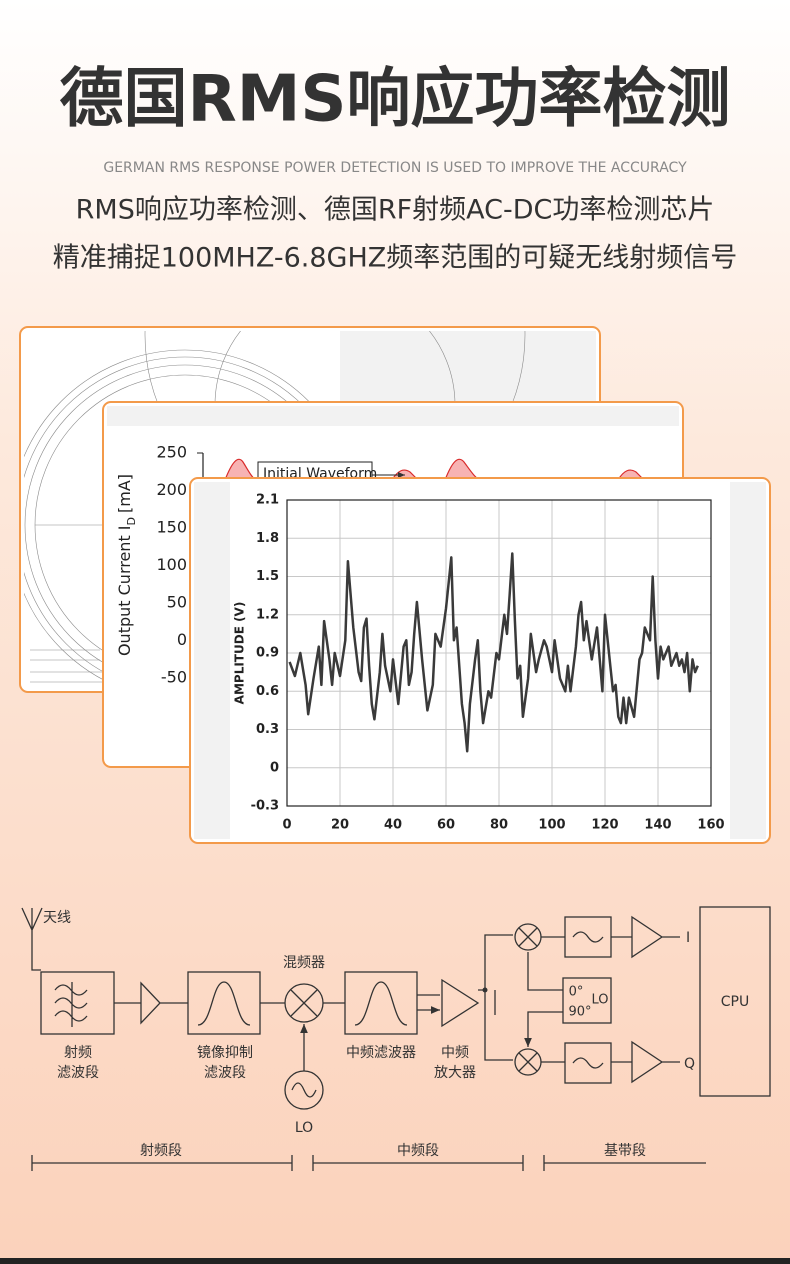 This screenshot has height=1264, width=790. Describe the element at coordinates (689, 1064) in the screenshot. I see `output-label: Q` at that location.